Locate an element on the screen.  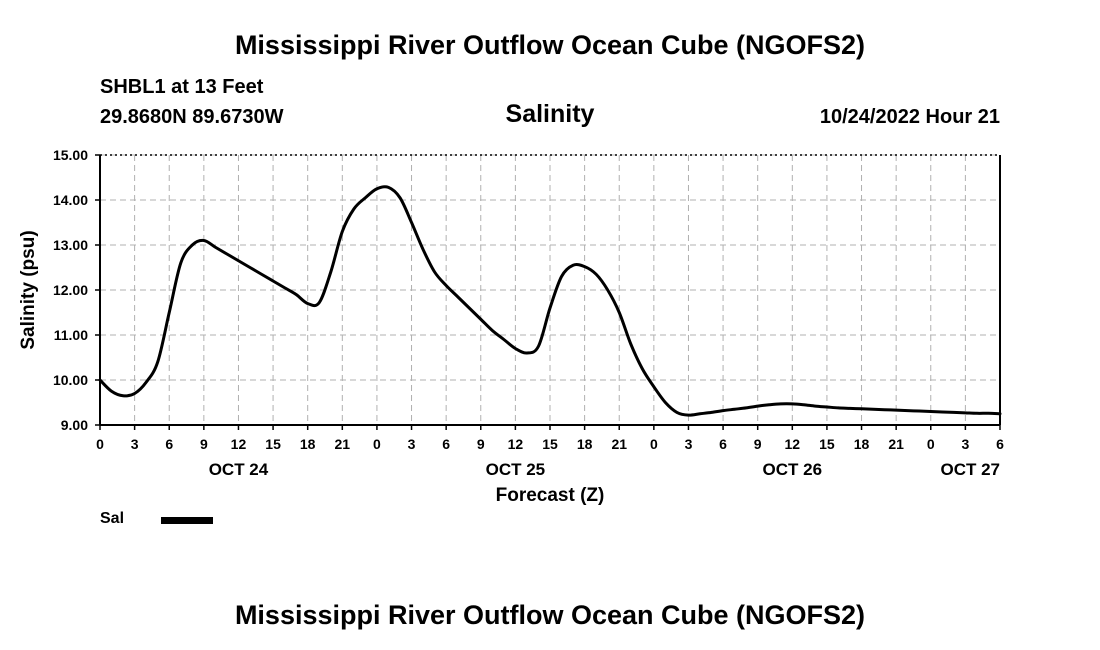
y-tick-label: 12.00 is located at coordinates (70, 290).